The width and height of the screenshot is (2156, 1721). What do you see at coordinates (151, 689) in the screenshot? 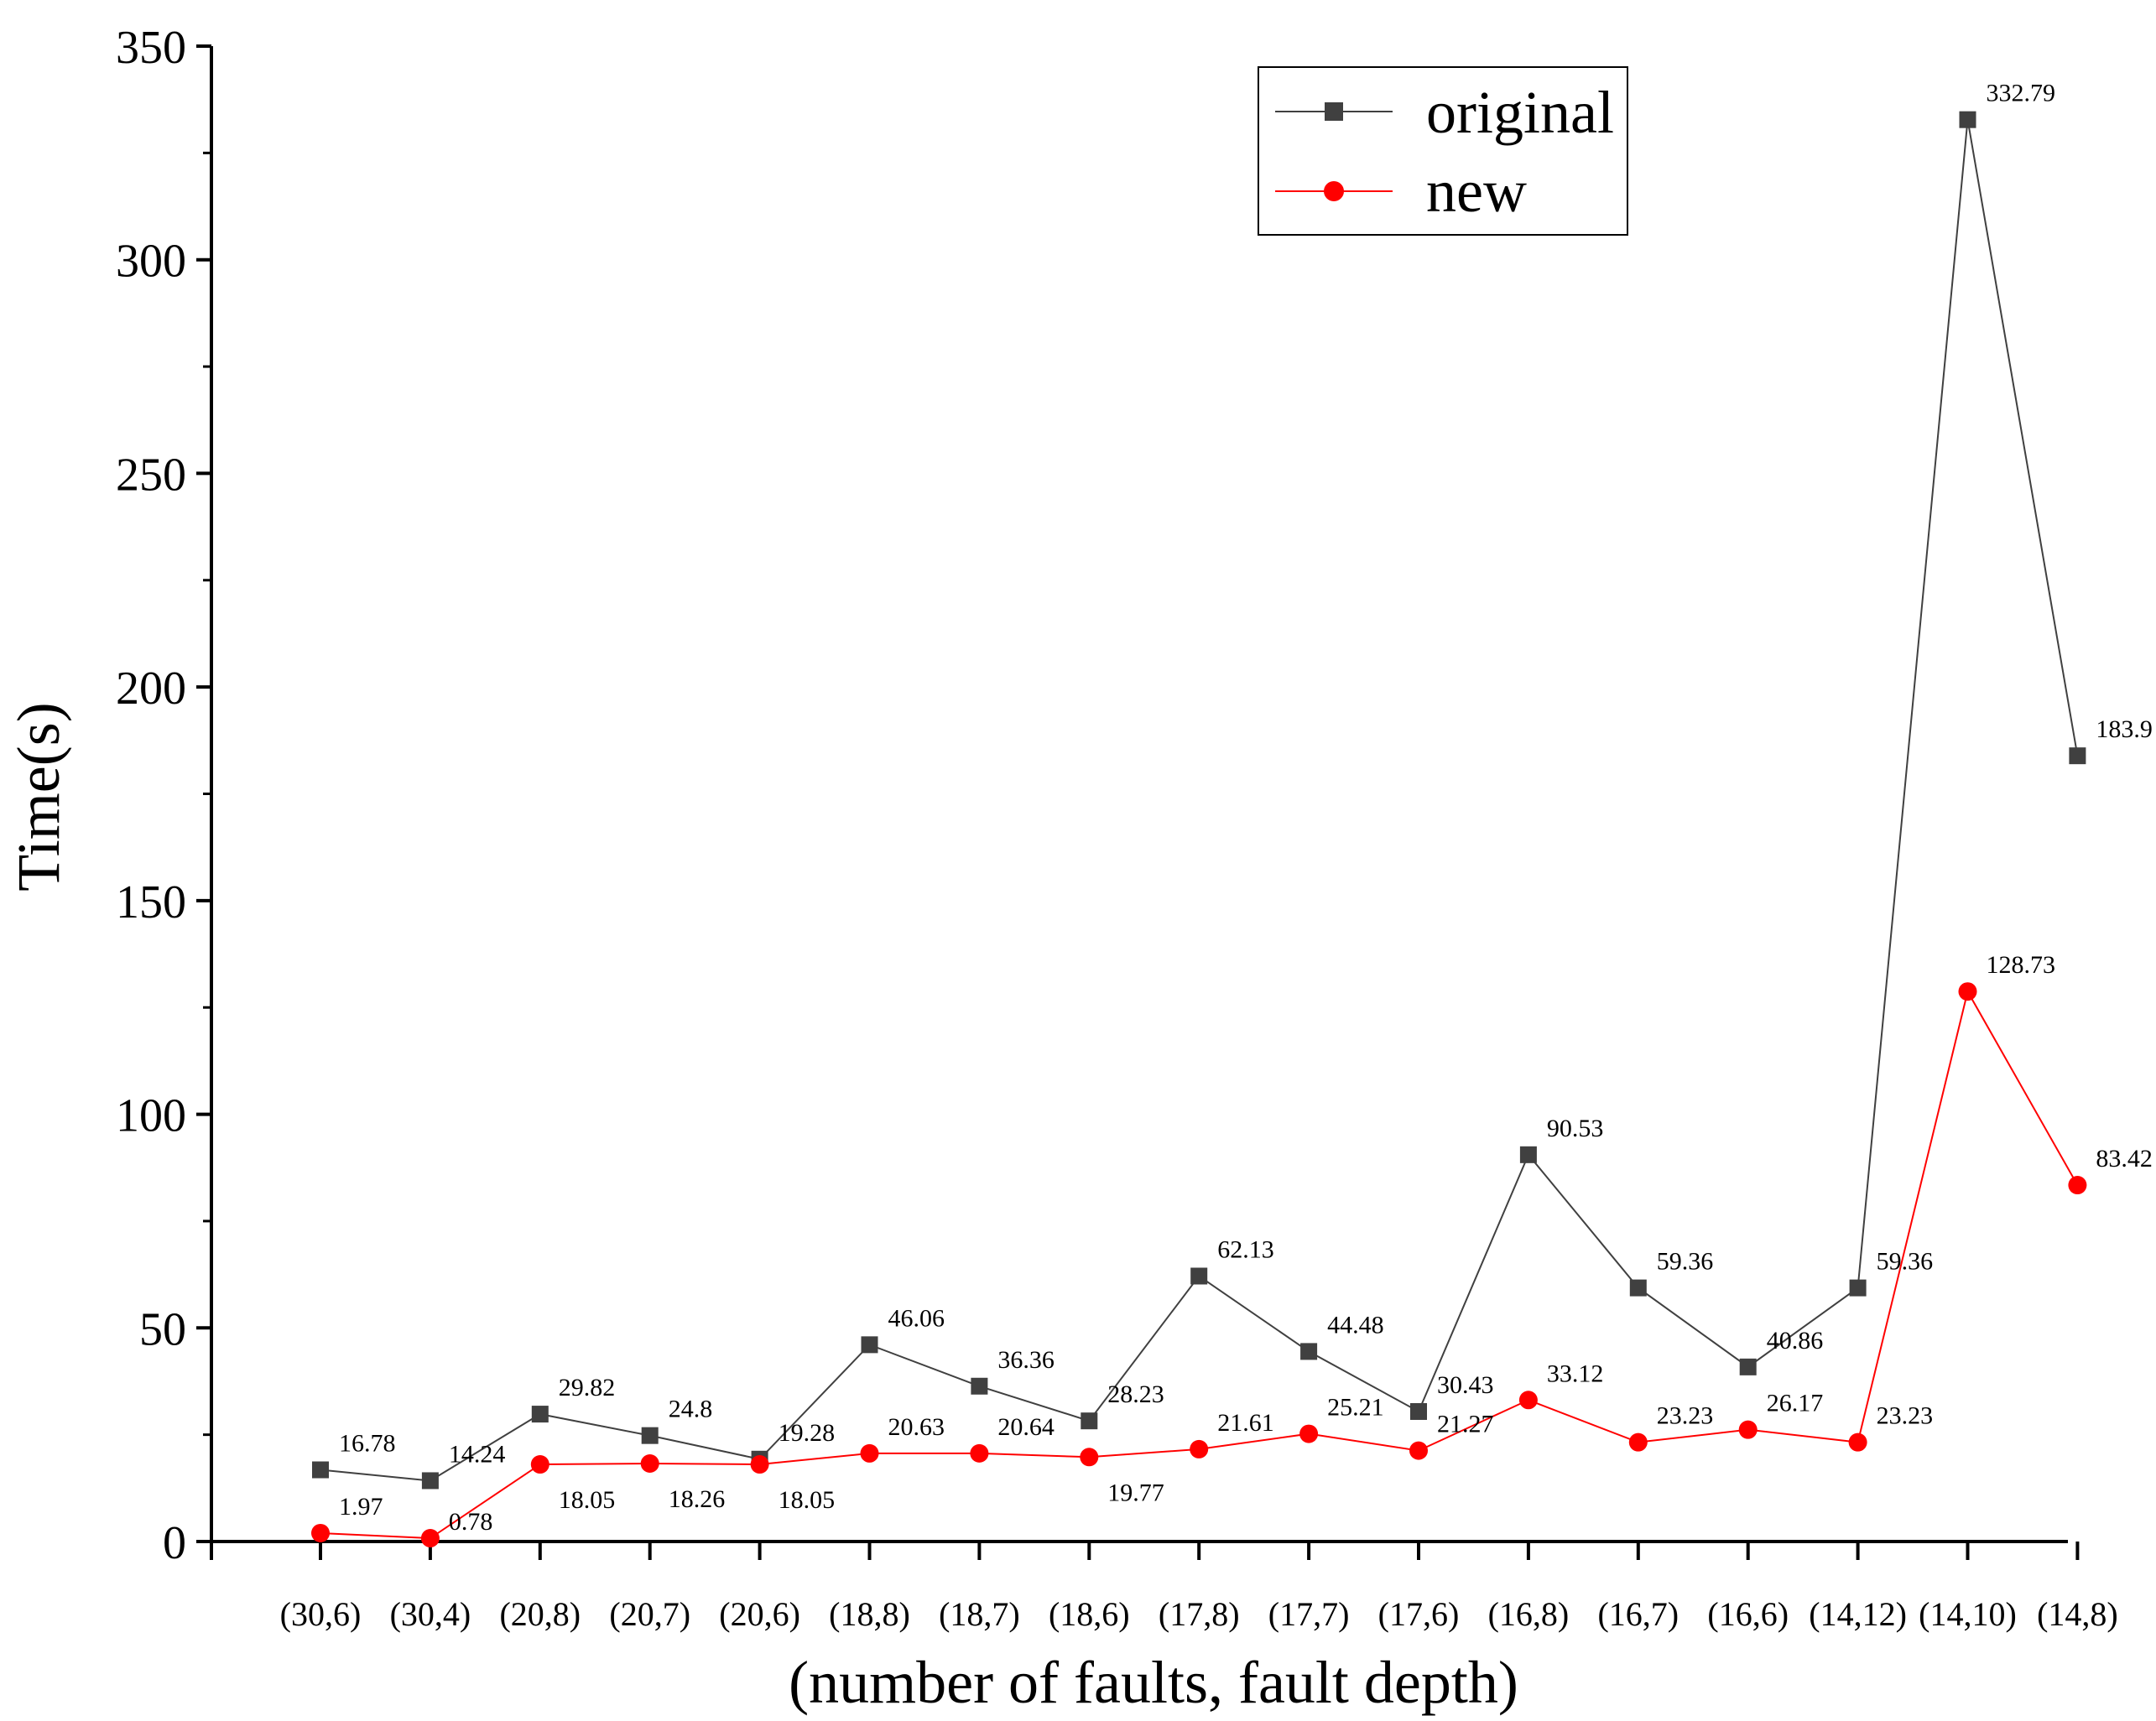
I see `y-tick-label: 200` at bounding box center [151, 689].